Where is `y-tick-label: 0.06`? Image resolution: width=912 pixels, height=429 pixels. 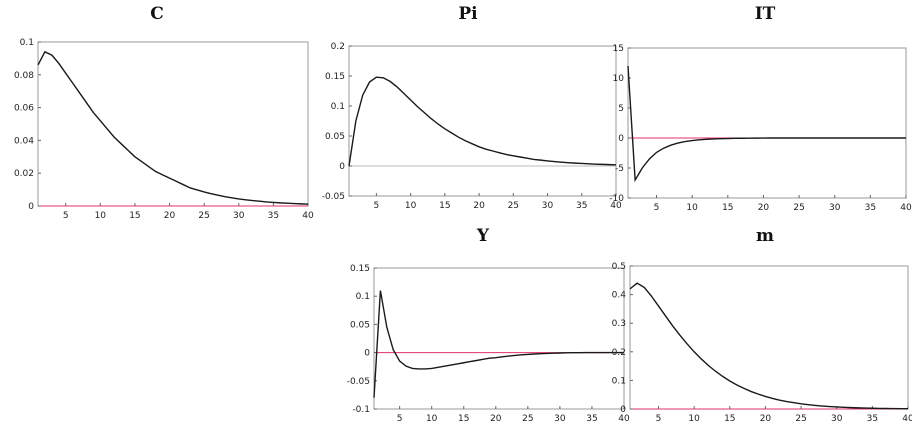
y-tick-label: 0.06 is located at coordinates (24, 109).